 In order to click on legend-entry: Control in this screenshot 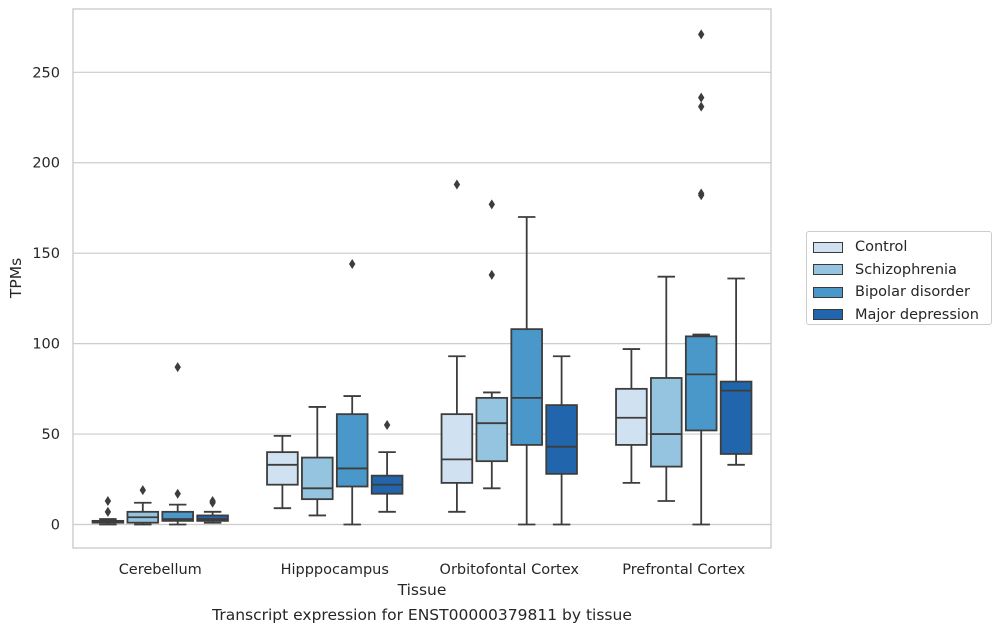, I will do `click(902, 247)`.